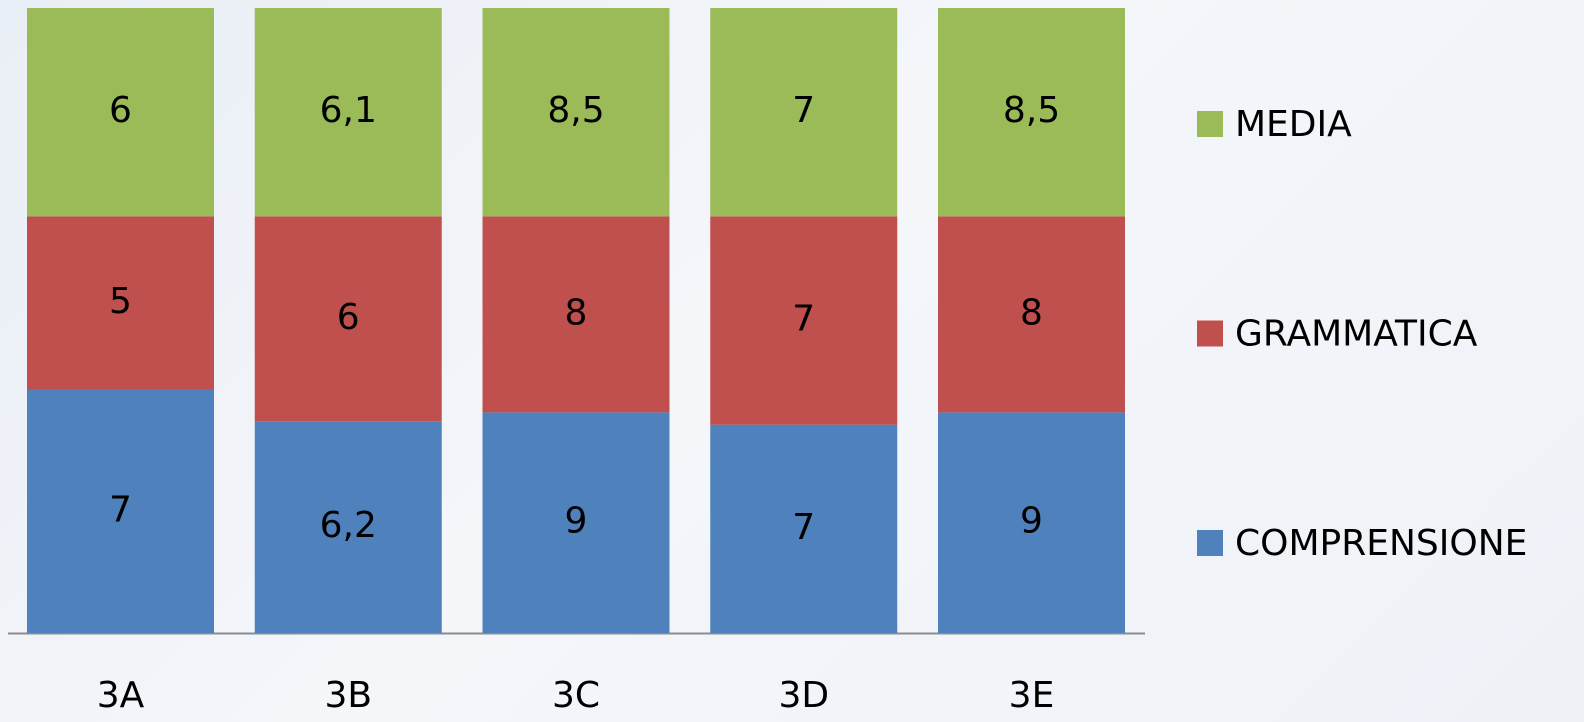  Describe the element at coordinates (348, 695) in the screenshot. I see `x-tick-label: 3B` at that location.